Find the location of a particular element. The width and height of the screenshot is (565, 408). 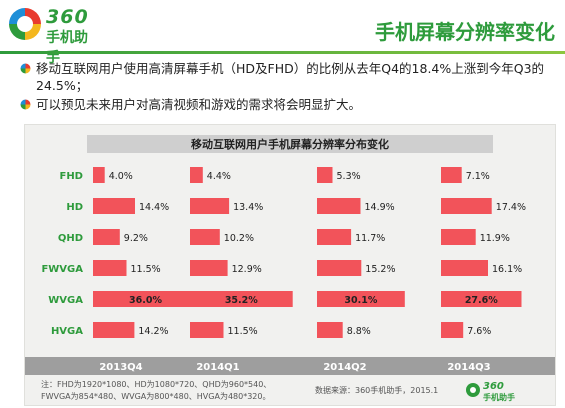

chart-title-strip is located at coordinates (290, 144).